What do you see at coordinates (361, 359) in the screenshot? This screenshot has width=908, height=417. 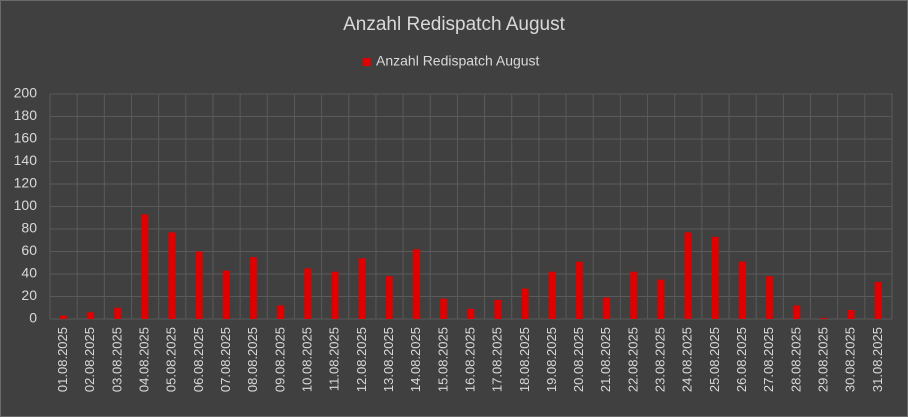 I see `x-tick-label: 12.08.2025` at bounding box center [361, 359].